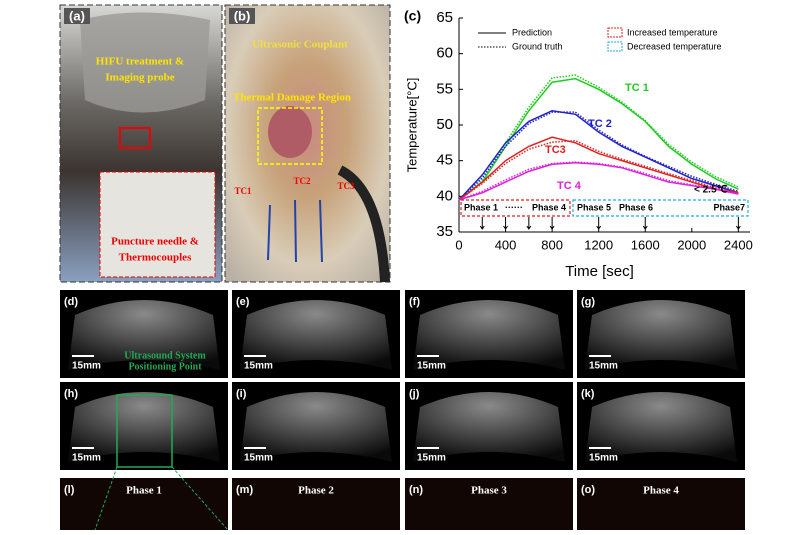 The height and width of the screenshot is (535, 800). Describe the element at coordinates (458, 244) in the screenshot. I see `x-tick-label: 0` at that location.